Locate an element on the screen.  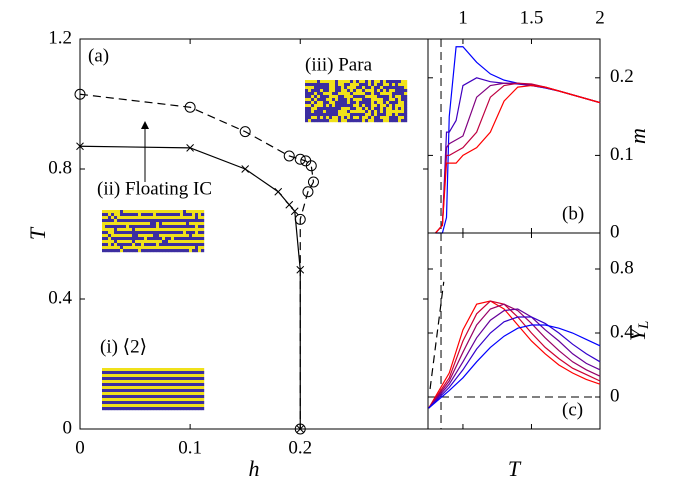
marker-circle is located at coordinates (313, 182).